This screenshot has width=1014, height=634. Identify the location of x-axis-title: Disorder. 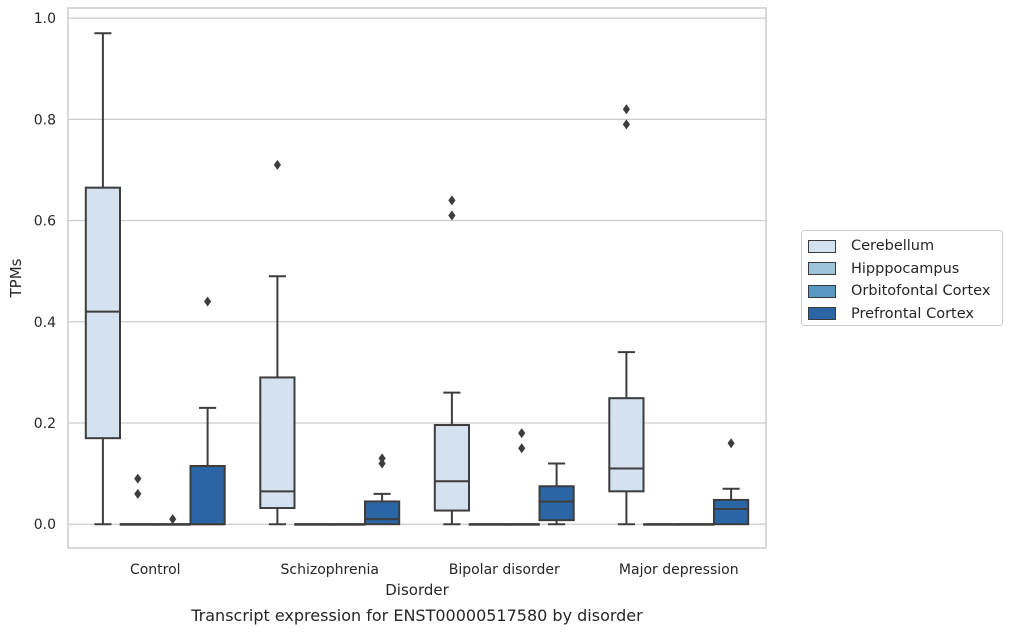
(417, 590).